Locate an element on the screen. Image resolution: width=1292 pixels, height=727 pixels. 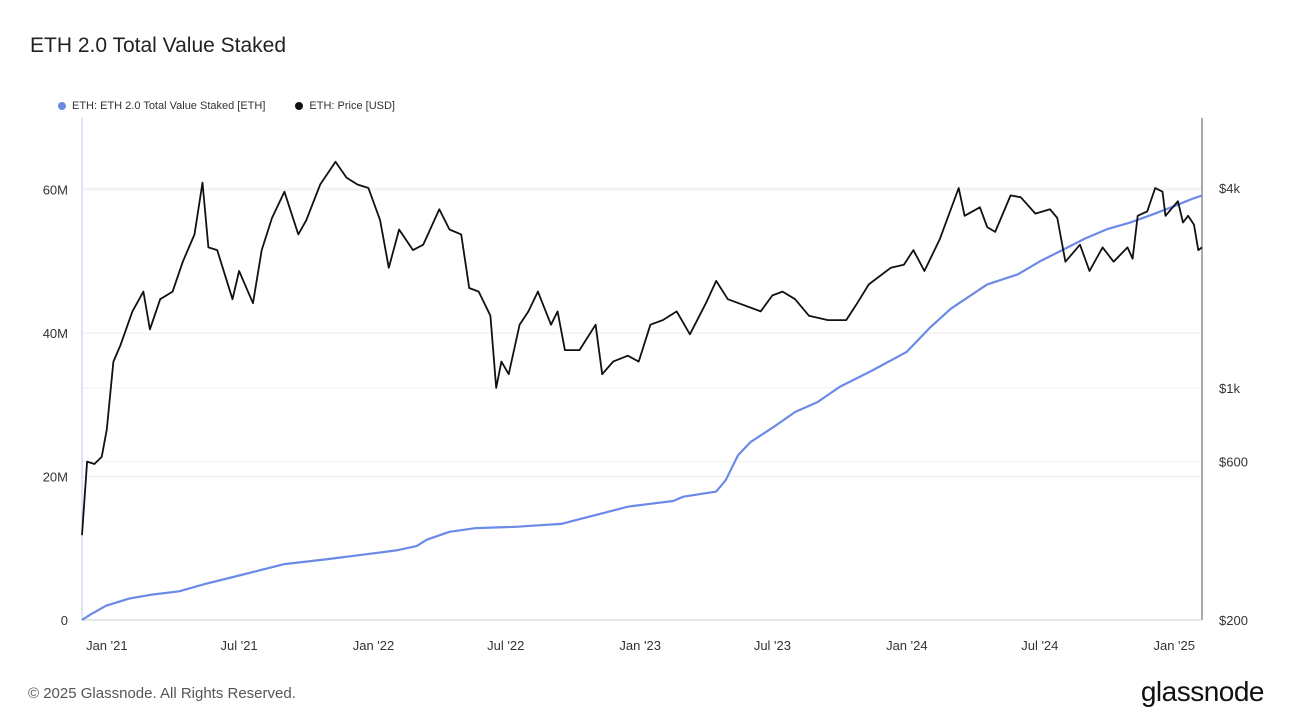
y-left-tick-label: 20M is located at coordinates (55, 477).